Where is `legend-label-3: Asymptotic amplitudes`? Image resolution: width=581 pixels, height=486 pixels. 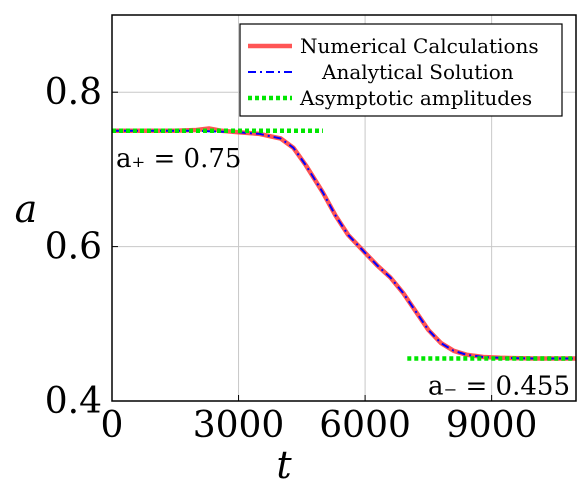
legend-label-3: Asymptotic amplitudes is located at coordinates (415, 98).